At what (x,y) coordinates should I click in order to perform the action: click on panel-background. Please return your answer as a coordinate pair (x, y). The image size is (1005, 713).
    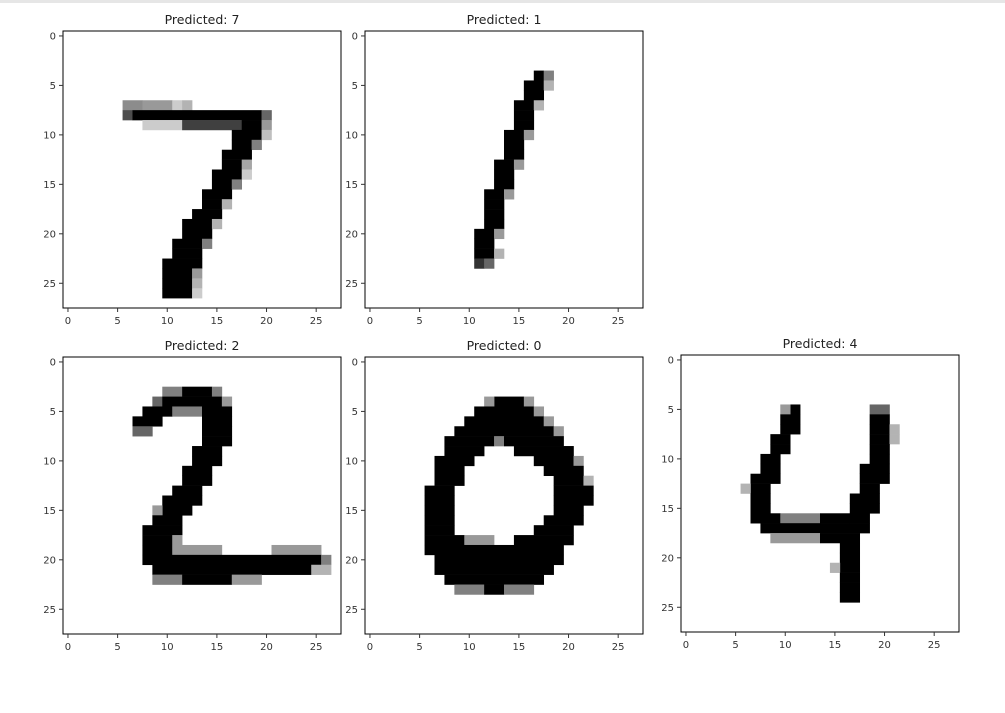
    Looking at the image, I should click on (820, 493).